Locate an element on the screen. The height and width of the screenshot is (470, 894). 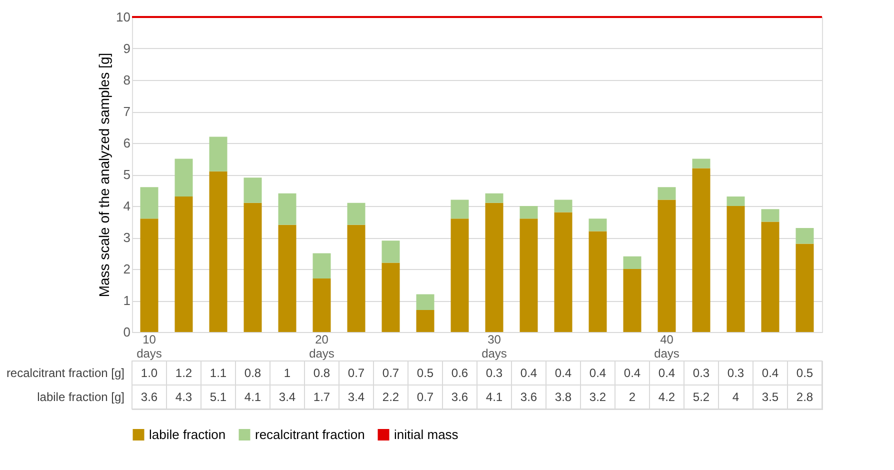
y-tick-label: 6 is located at coordinates (126, 143).